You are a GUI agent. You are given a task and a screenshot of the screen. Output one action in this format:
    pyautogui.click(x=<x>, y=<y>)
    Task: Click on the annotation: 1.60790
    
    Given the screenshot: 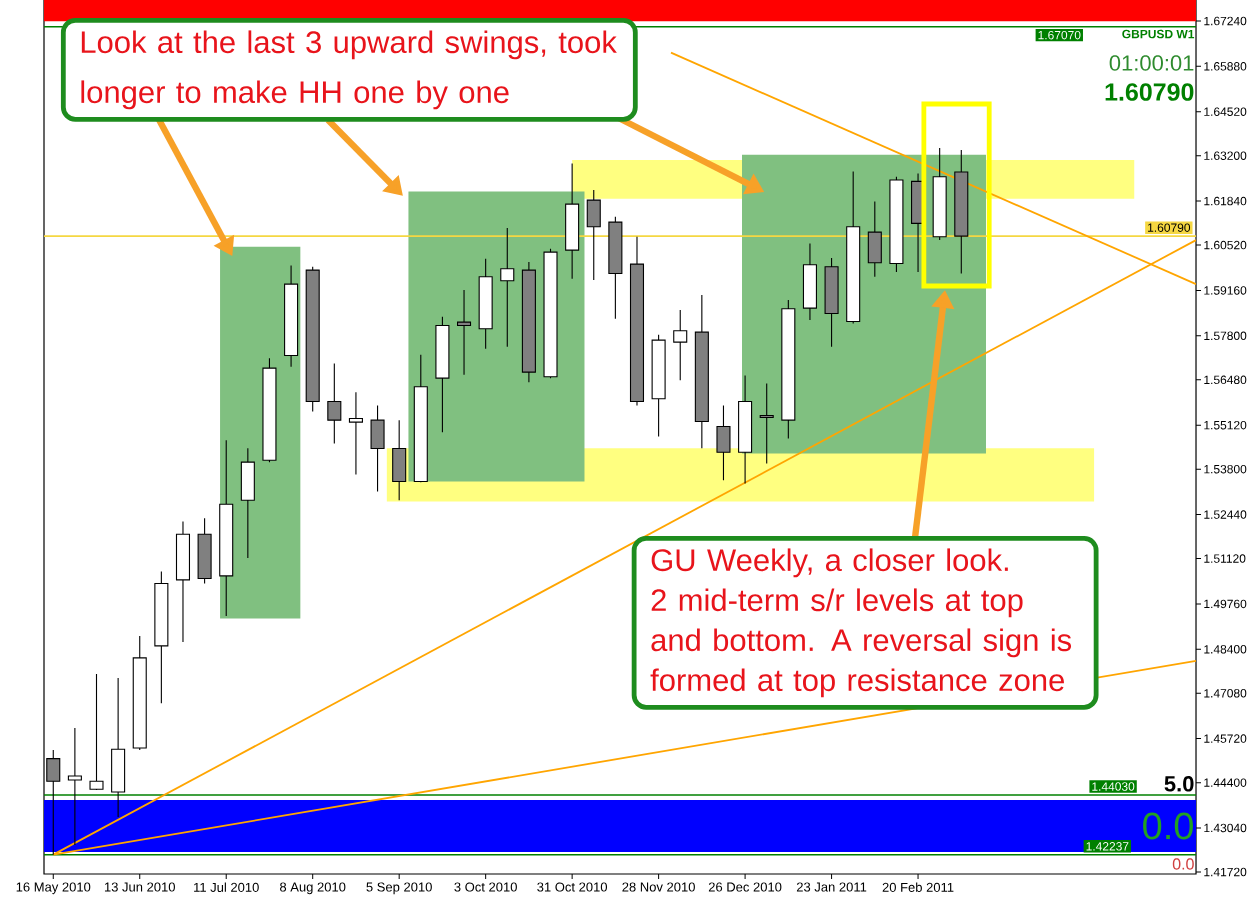 What is the action you would take?
    pyautogui.click(x=1149, y=92)
    